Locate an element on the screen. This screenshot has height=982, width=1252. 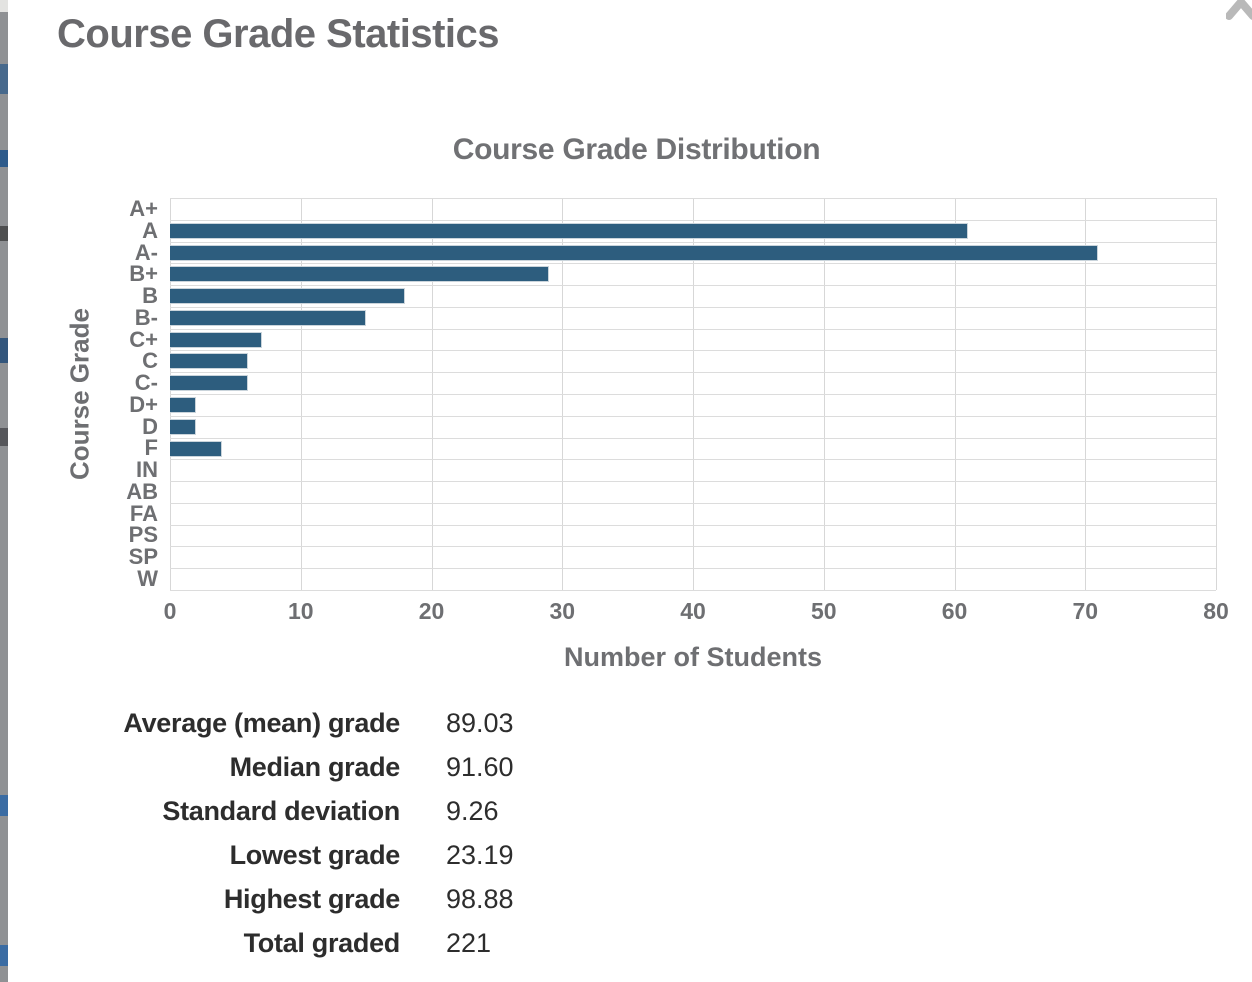
stat-row: Standard deviation 9.26 is located at coordinates (261, 811).